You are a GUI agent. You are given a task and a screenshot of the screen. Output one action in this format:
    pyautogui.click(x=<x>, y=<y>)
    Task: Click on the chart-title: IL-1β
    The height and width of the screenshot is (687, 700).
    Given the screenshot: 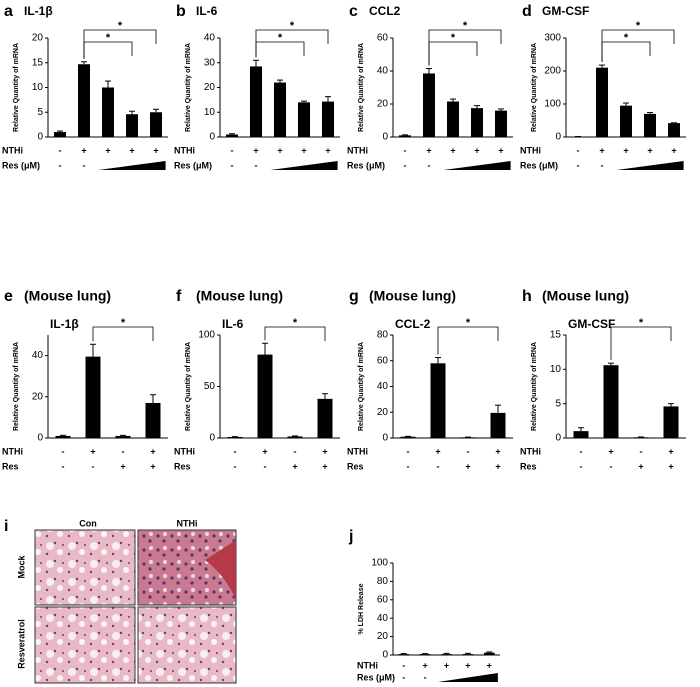 What is the action you would take?
    pyautogui.click(x=64, y=324)
    